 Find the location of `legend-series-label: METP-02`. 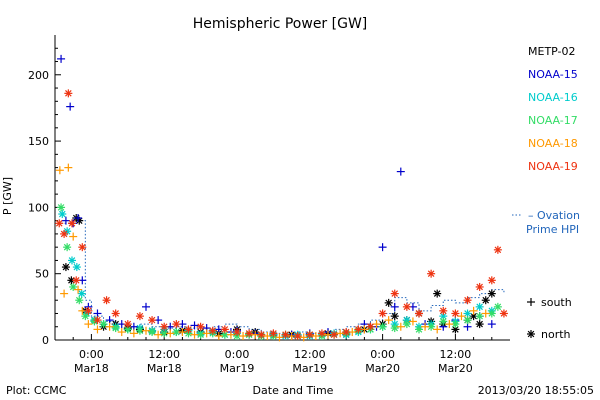

legend-series-label: METP-02 is located at coordinates (552, 51).